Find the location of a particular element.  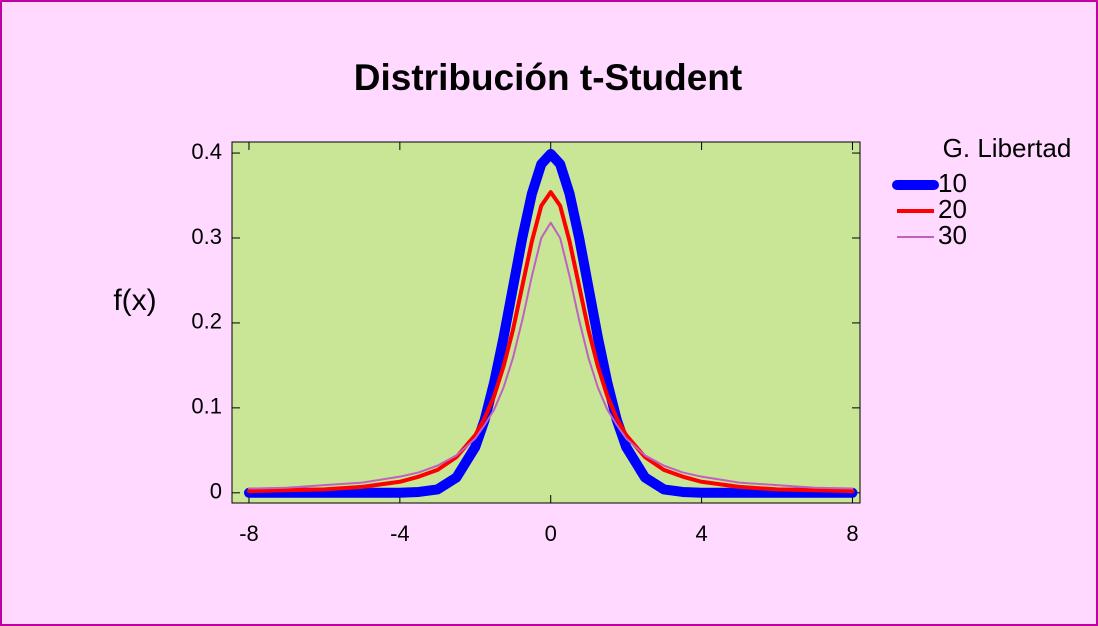

chart-title: Distribución t-Student is located at coordinates (548, 77).